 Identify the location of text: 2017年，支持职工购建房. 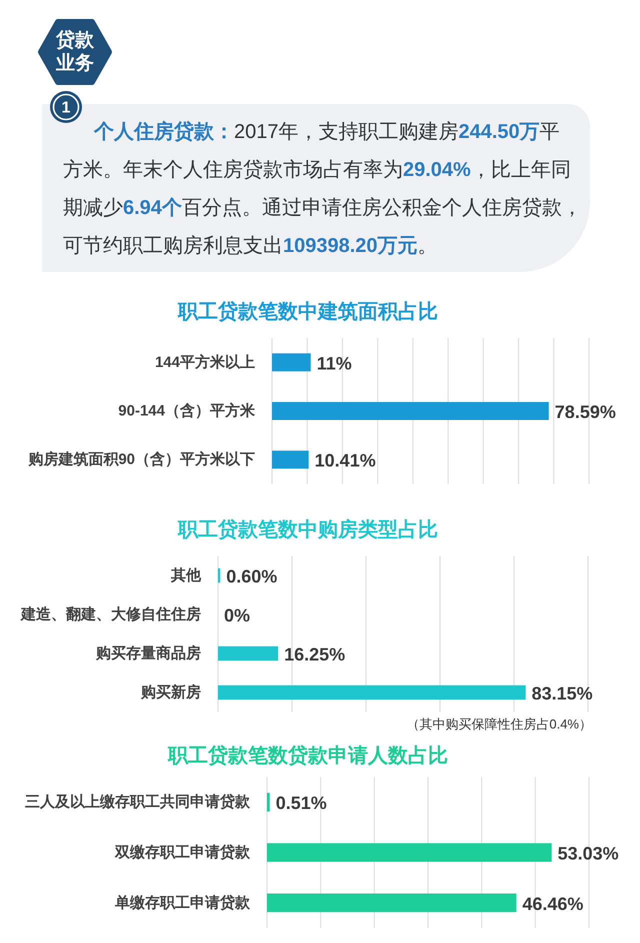
(346, 132).